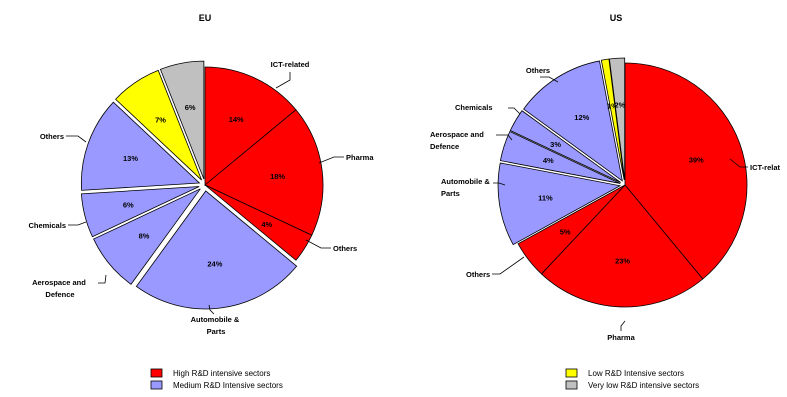 Image resolution: width=787 pixels, height=397 pixels. Describe the element at coordinates (466, 187) in the screenshot. I see `us-label-automobile: Automobile & Parts` at that location.